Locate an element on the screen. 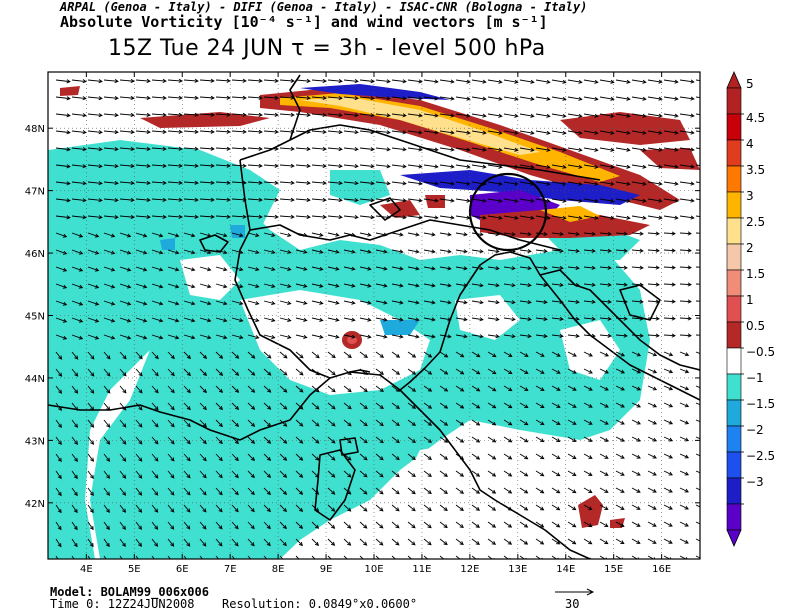  colorbar-tick-label: 2.5 is located at coordinates (755, 222).